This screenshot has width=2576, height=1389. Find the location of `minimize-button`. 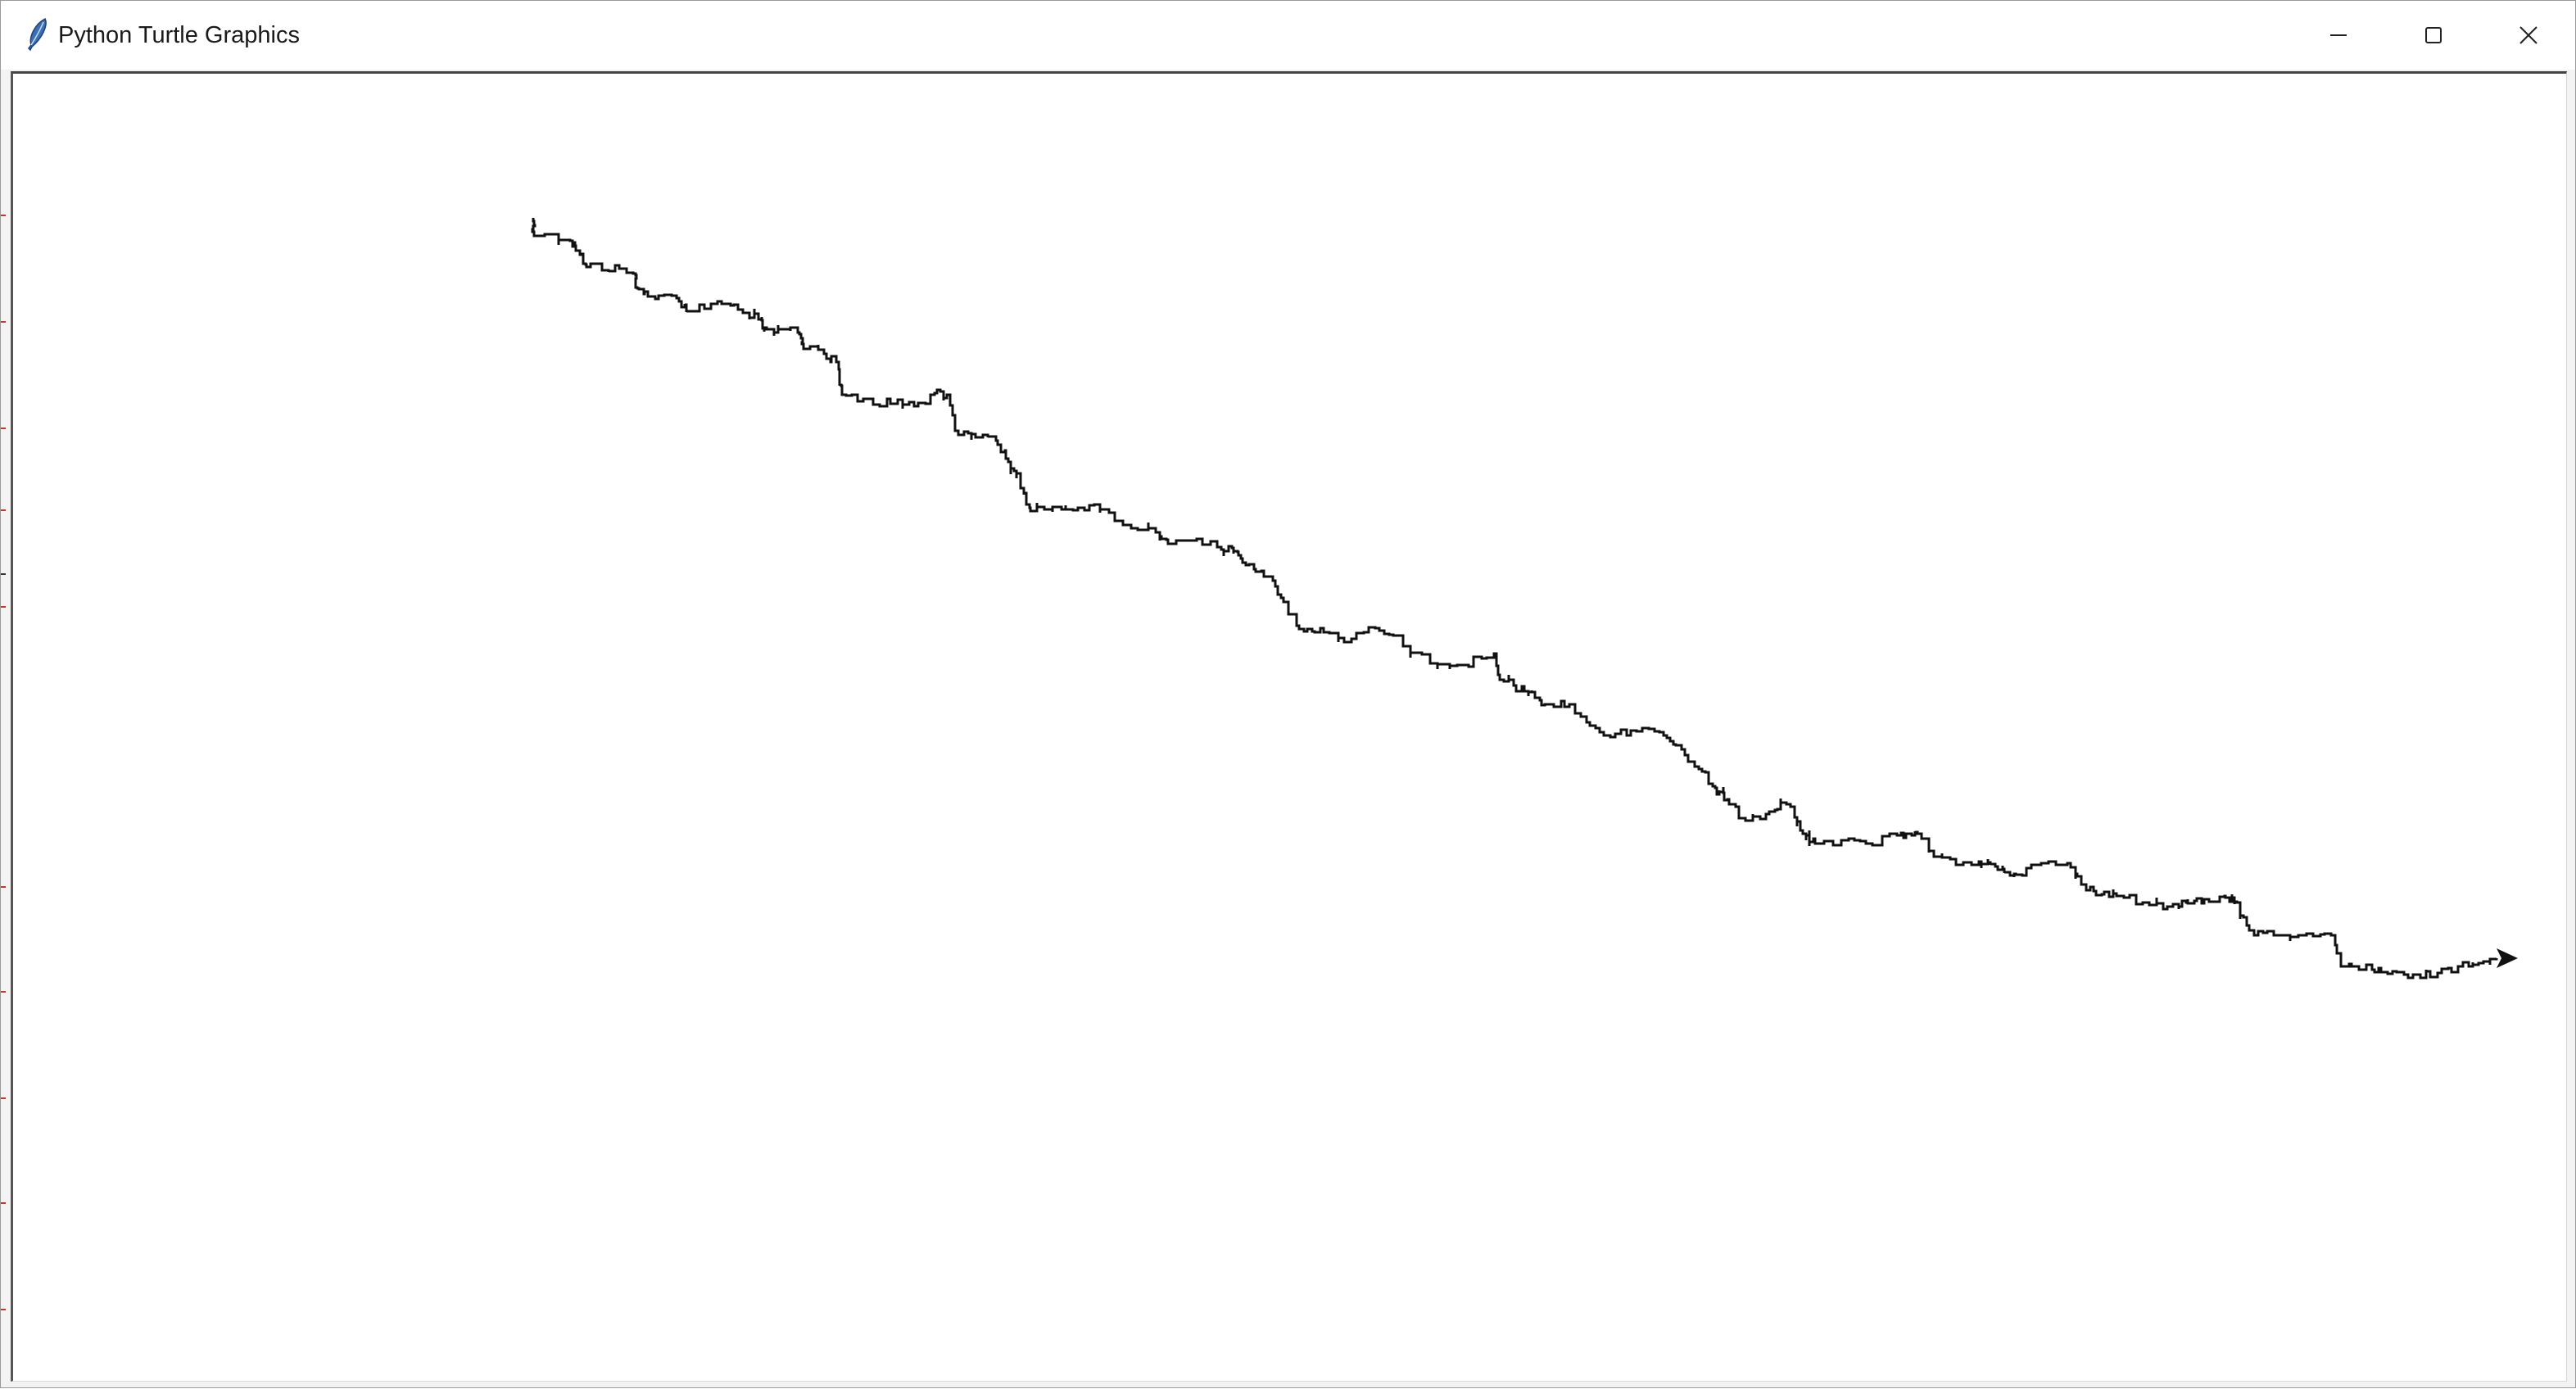

minimize-button is located at coordinates (2338, 35).